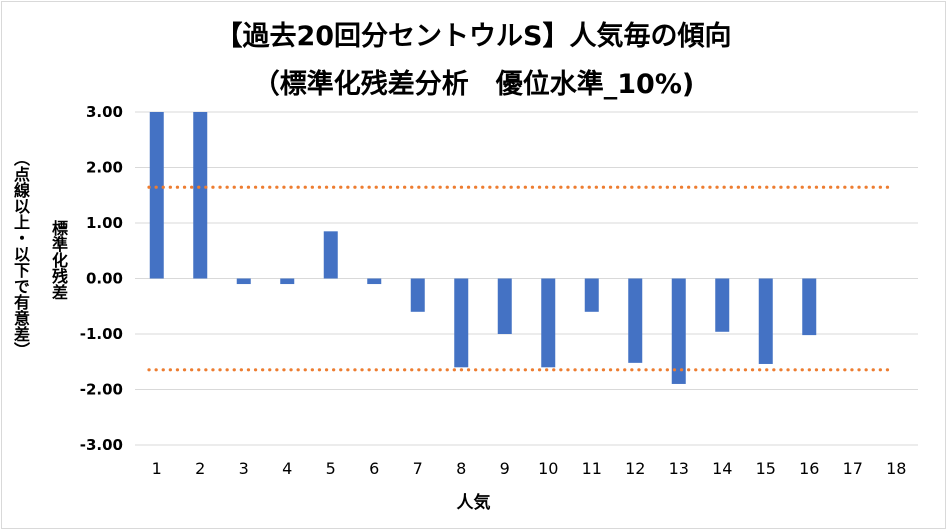 The width and height of the screenshot is (947, 530). What do you see at coordinates (896, 468) in the screenshot?
I see `x-tick-label: 18` at bounding box center [896, 468].